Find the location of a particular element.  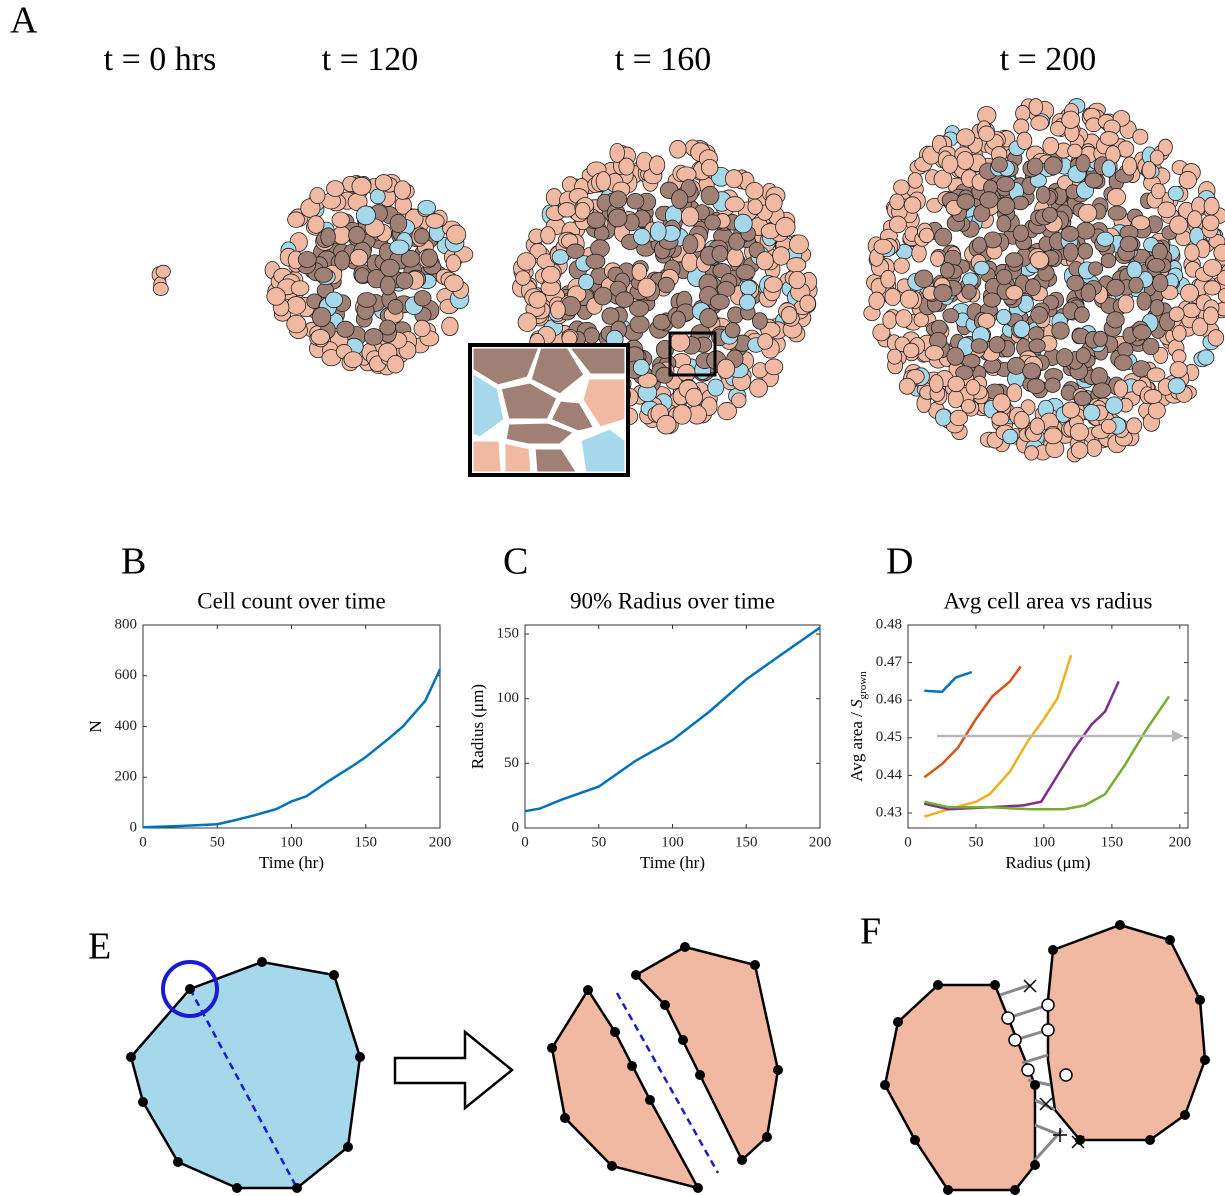

panel-label: B is located at coordinates (133, 562).